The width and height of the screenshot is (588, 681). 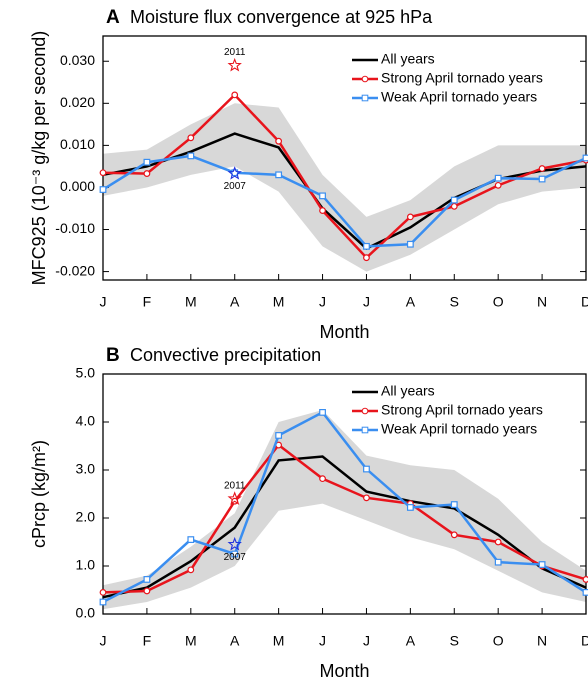 What do you see at coordinates (113, 355) in the screenshot?
I see `panel-label: B` at bounding box center [113, 355].